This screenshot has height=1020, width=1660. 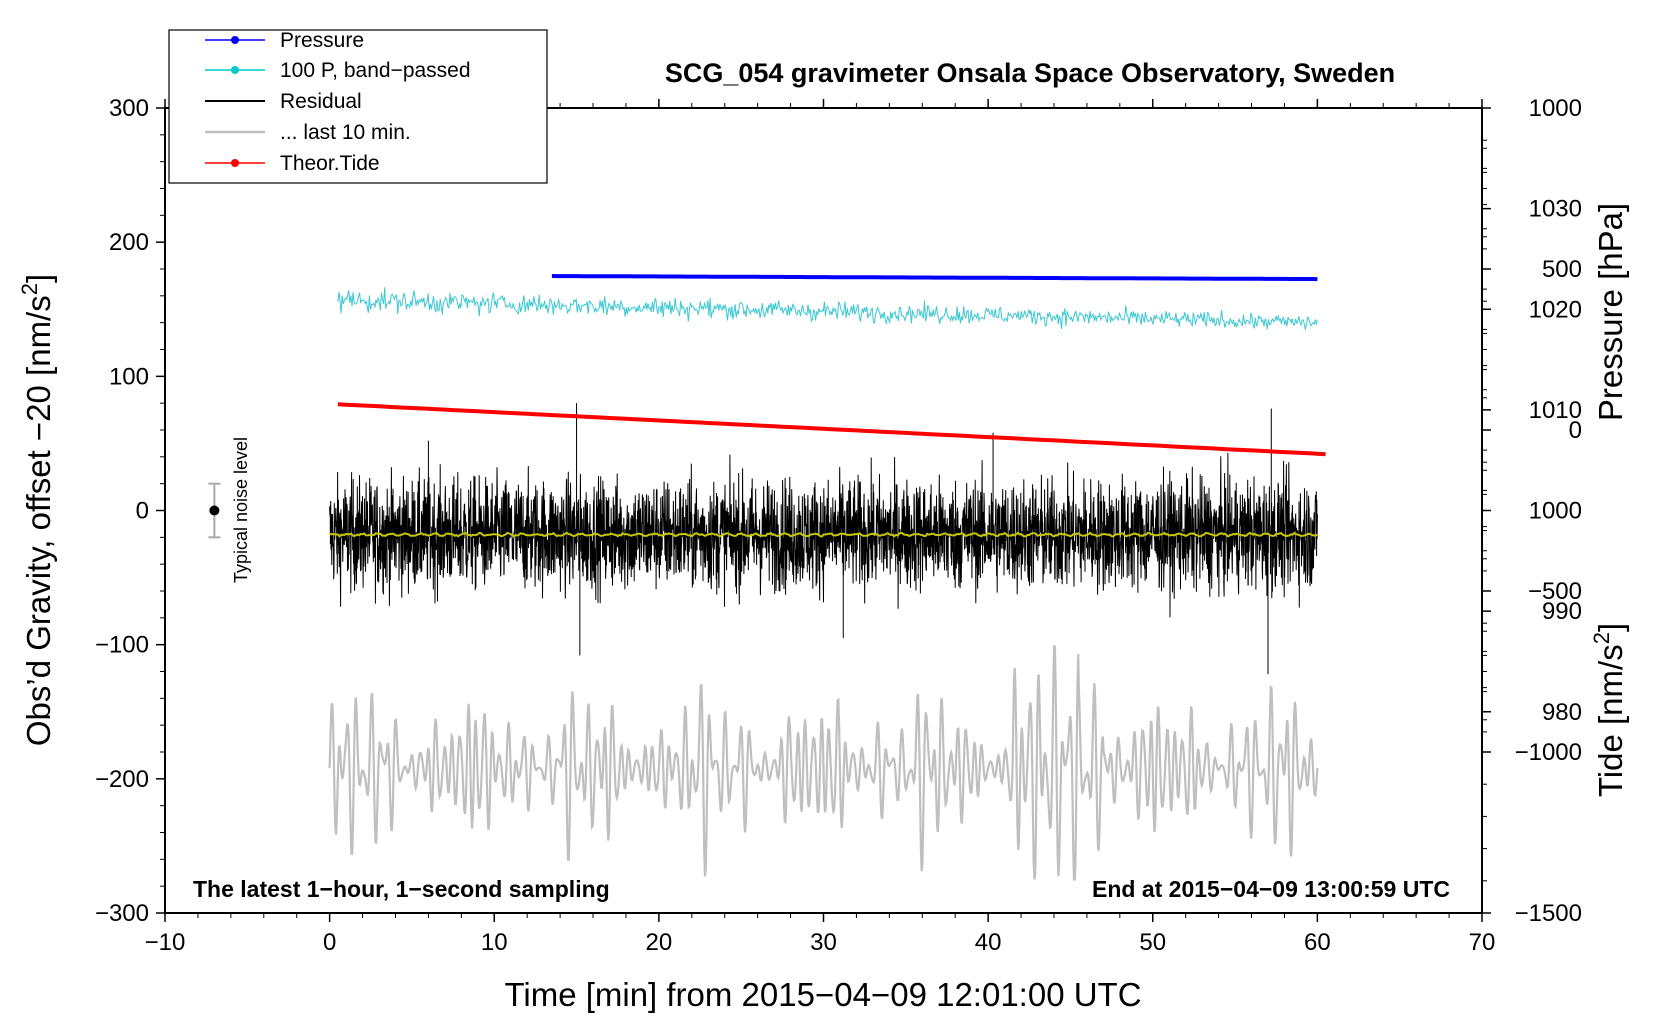 What do you see at coordinates (235, 70) in the screenshot?
I see `legend-marker-band-passed` at bounding box center [235, 70].